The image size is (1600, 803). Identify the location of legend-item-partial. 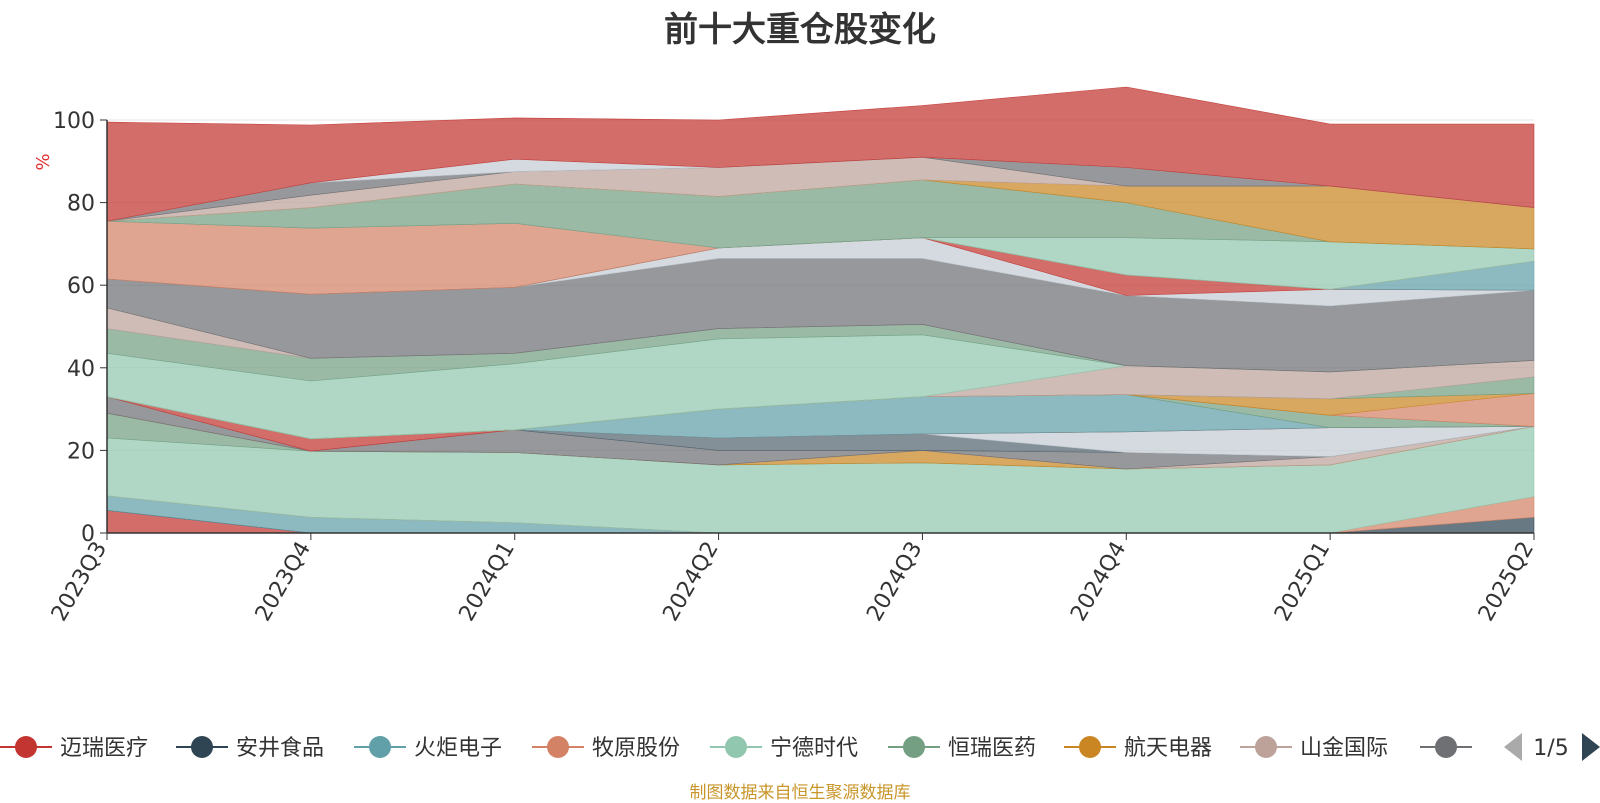
(1446, 747).